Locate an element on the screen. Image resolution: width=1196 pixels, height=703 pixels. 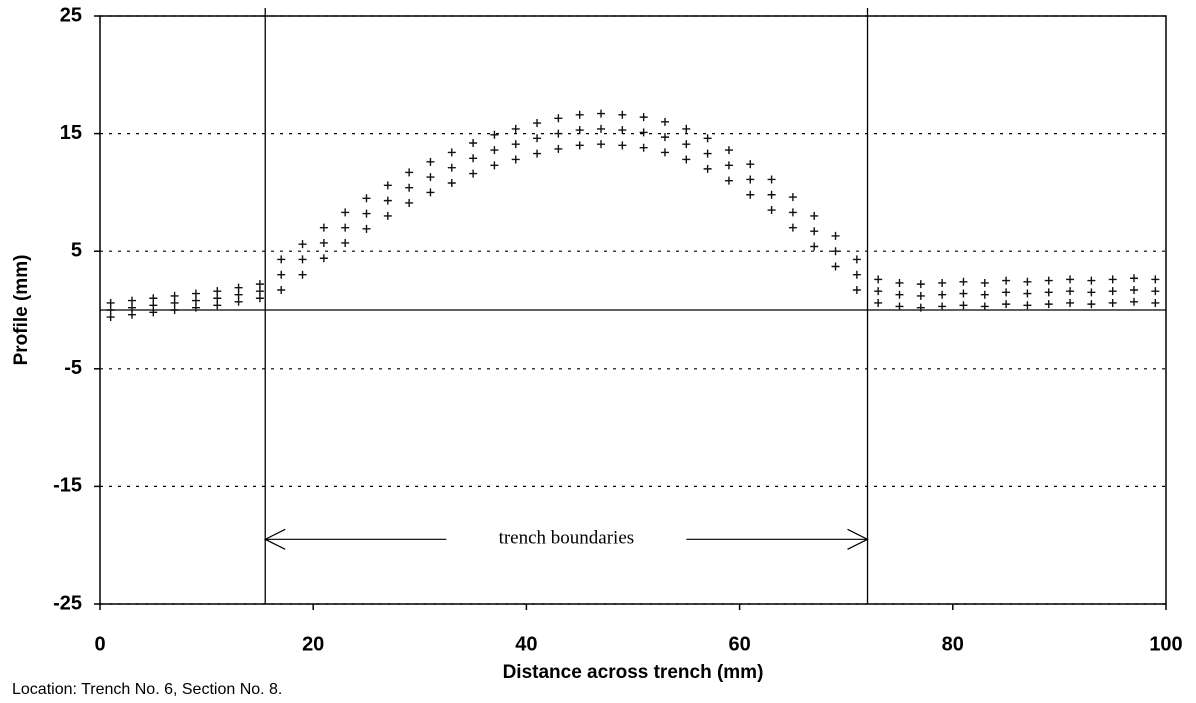
y-tick-label: 5 is located at coordinates (76, 250).